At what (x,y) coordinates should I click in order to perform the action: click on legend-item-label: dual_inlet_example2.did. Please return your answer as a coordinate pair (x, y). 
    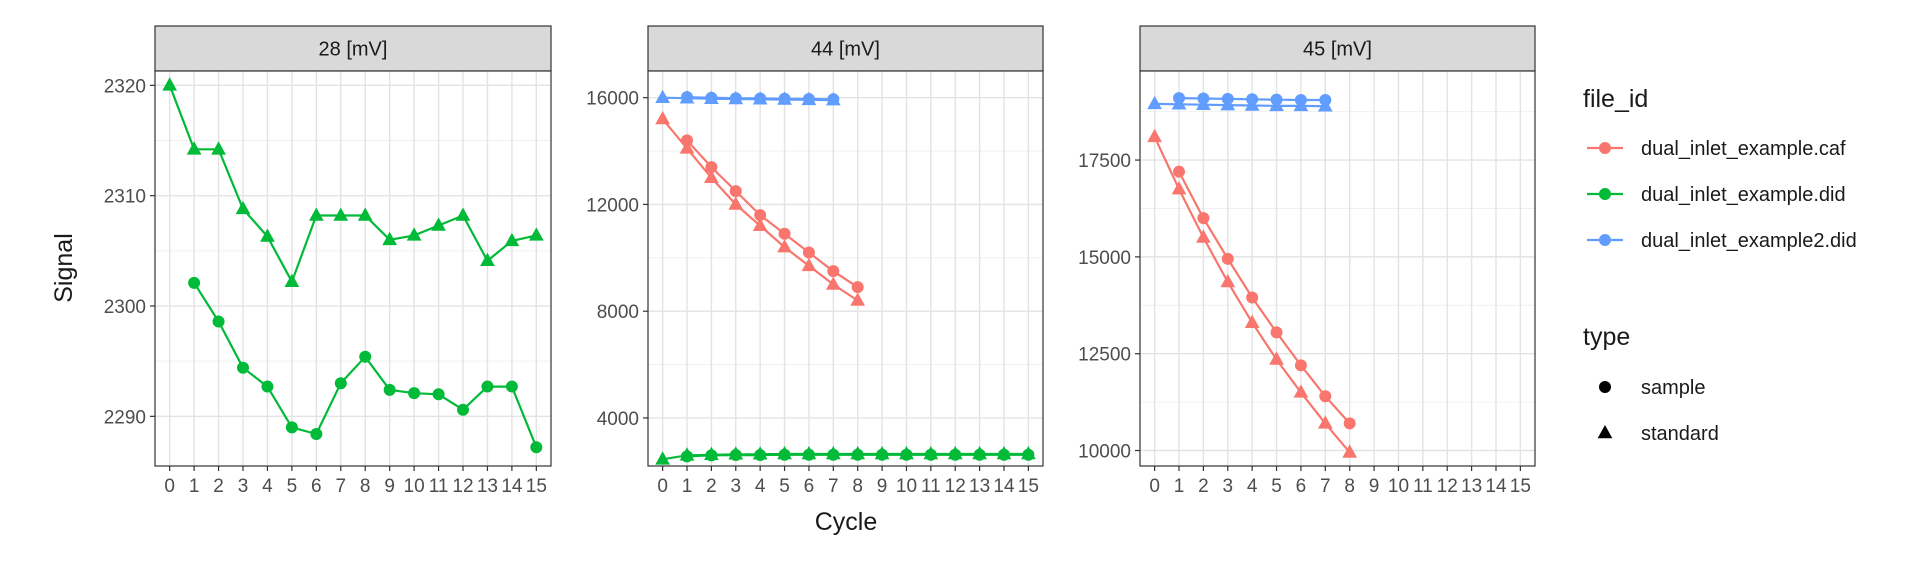
    Looking at the image, I should click on (1749, 241).